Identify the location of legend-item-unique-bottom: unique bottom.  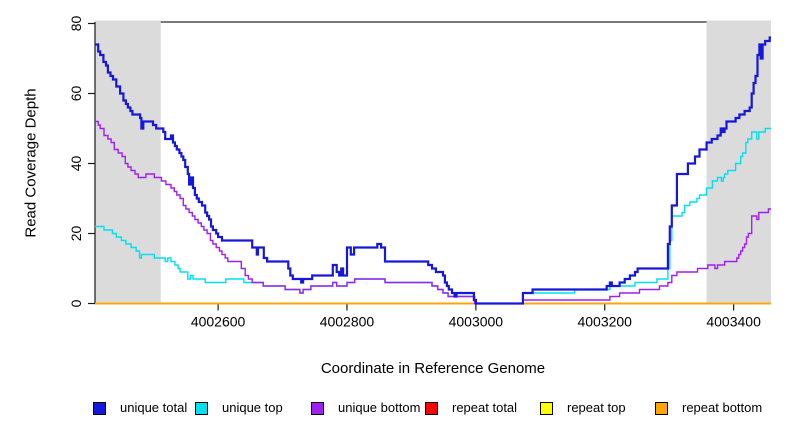
(365, 408).